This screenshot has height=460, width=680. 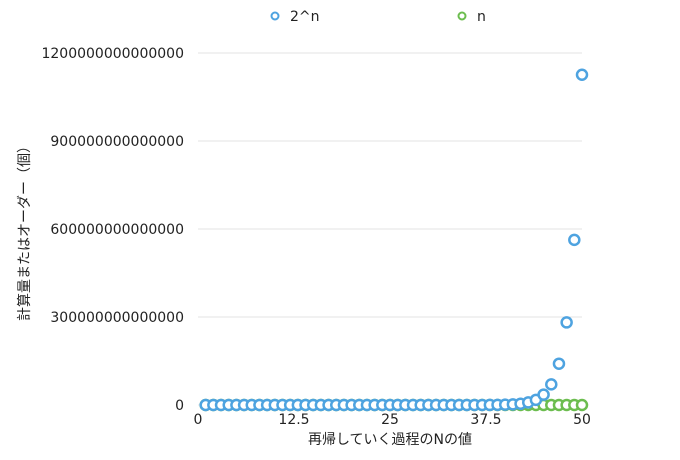 I want to click on x-tick-label: 50, so click(x=582, y=420).